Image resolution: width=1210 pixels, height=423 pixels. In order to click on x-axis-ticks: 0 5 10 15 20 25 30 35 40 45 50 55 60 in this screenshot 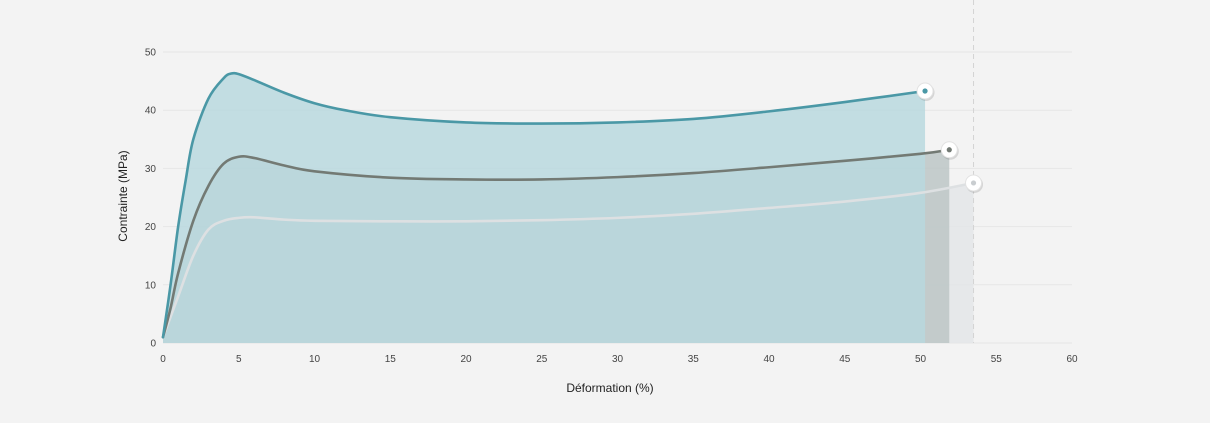, I will do `click(619, 359)`.